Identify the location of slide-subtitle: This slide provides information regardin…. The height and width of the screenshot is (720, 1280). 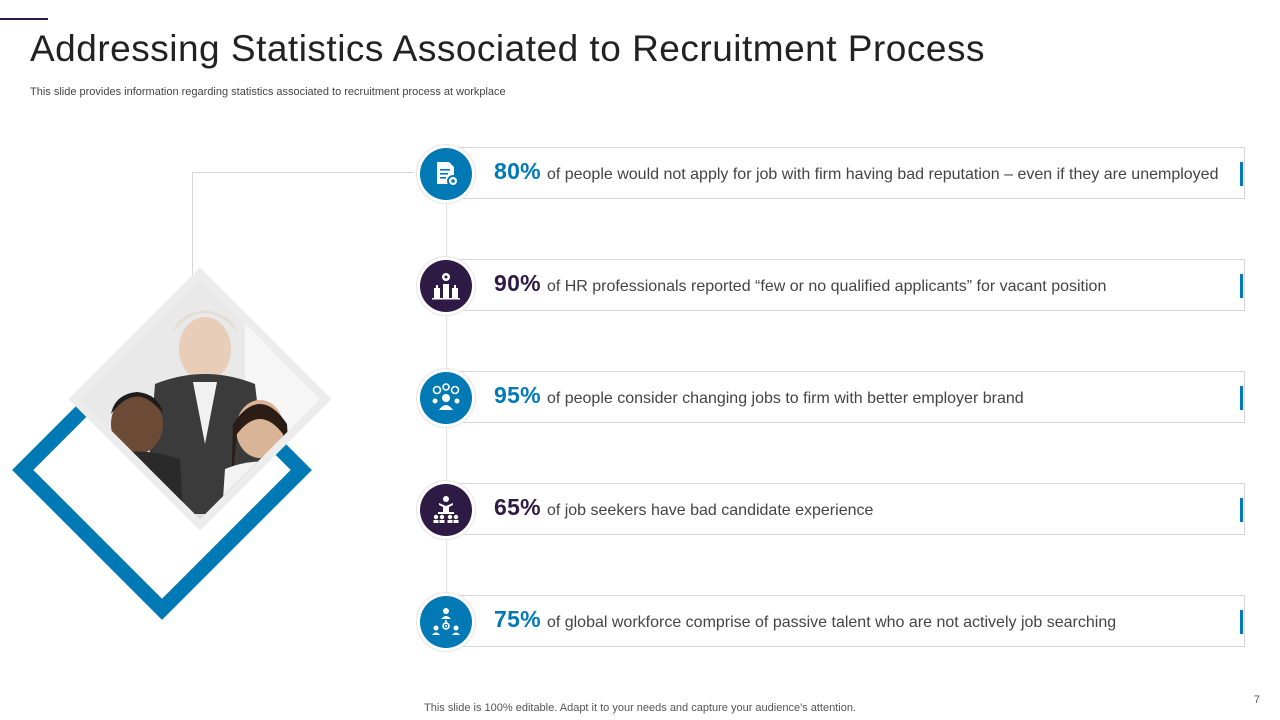
(268, 92).